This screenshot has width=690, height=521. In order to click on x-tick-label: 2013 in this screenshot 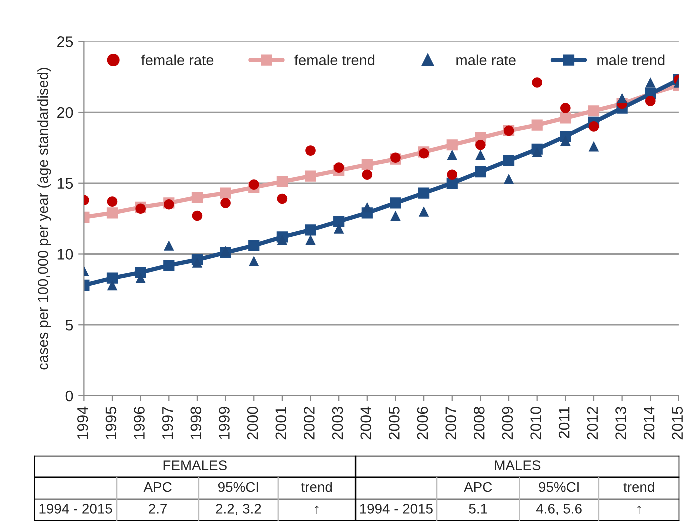, I will do `click(621, 423)`.